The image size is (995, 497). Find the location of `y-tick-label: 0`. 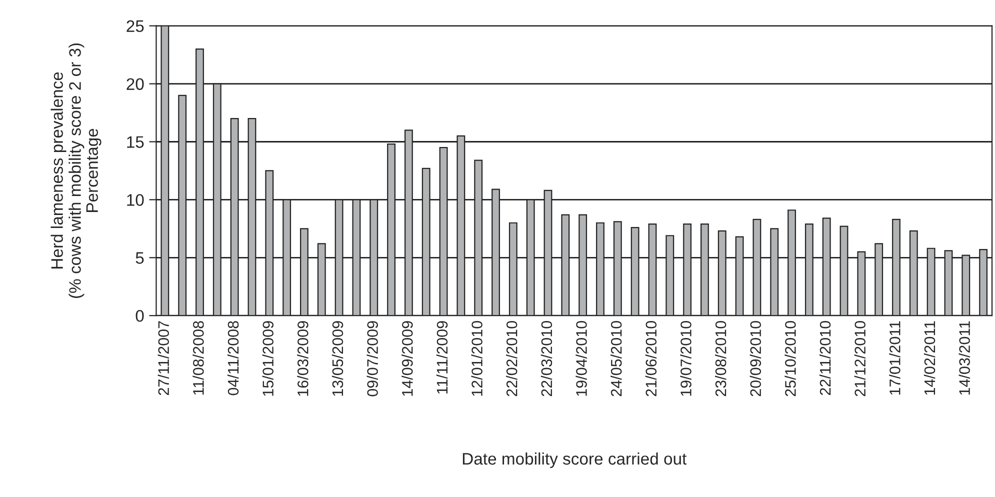

y-tick-label: 0 is located at coordinates (140, 316).